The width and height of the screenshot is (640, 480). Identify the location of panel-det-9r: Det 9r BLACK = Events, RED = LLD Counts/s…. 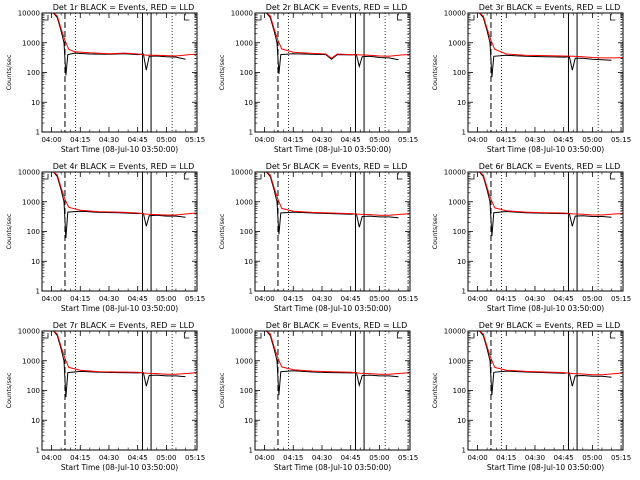
(531, 396).